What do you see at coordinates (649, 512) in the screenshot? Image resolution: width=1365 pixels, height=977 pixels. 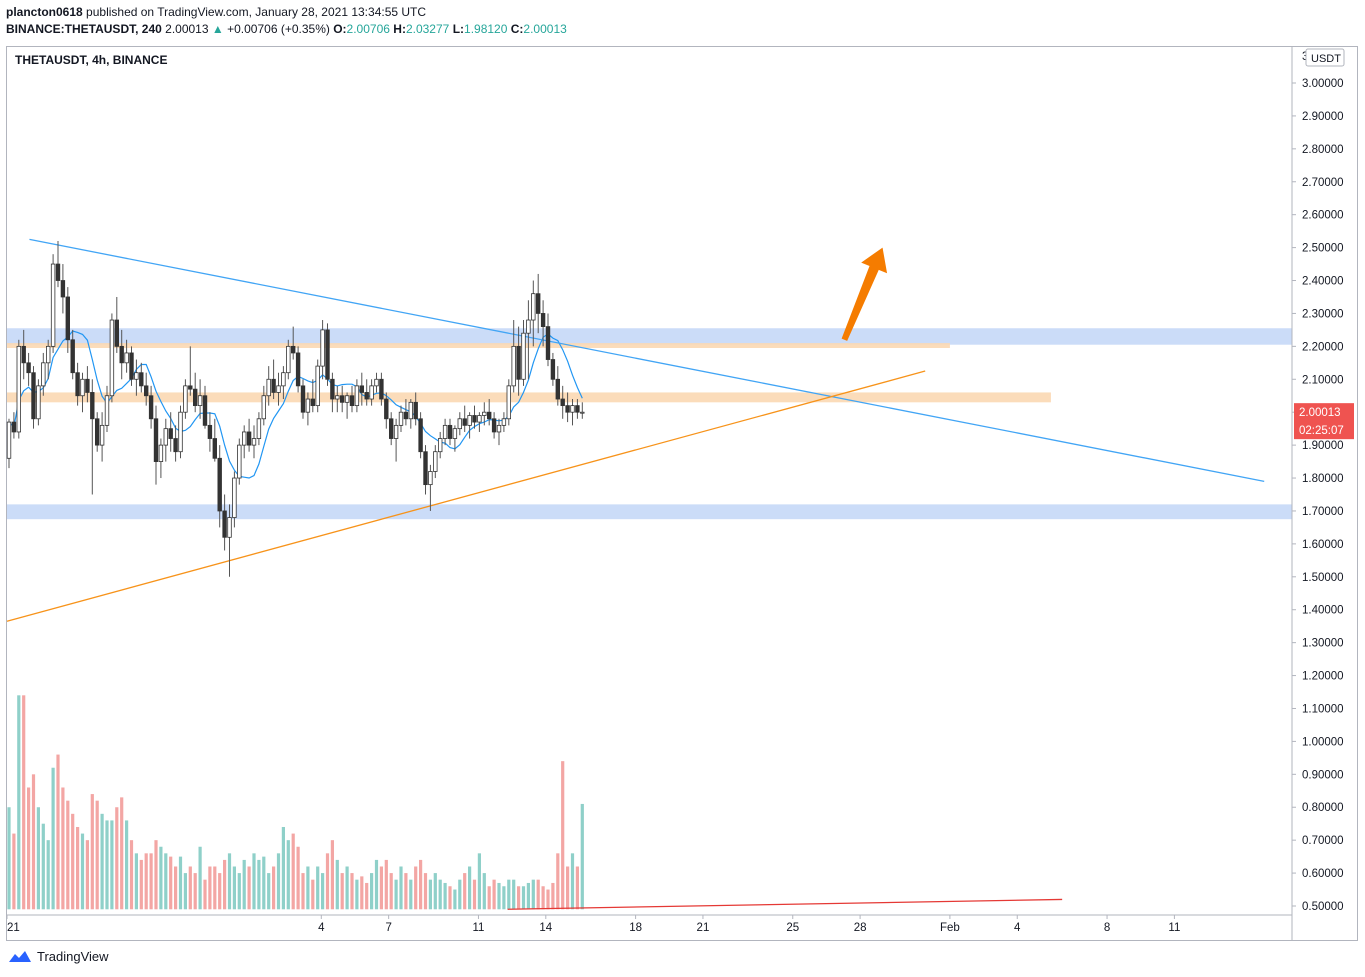 I see `zone-support-blue` at bounding box center [649, 512].